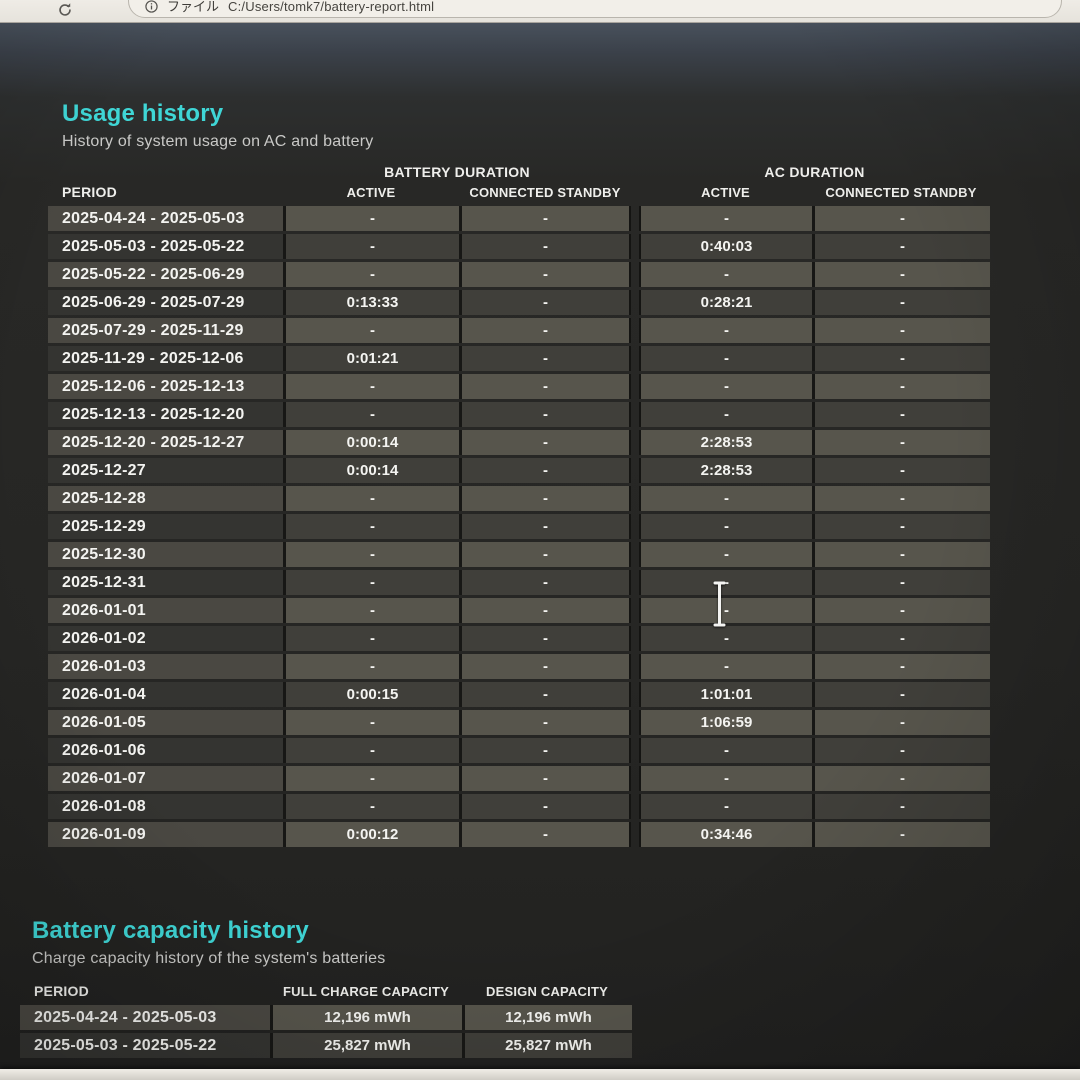 The image size is (1080, 1080). I want to click on info-icon, so click(151, 6).